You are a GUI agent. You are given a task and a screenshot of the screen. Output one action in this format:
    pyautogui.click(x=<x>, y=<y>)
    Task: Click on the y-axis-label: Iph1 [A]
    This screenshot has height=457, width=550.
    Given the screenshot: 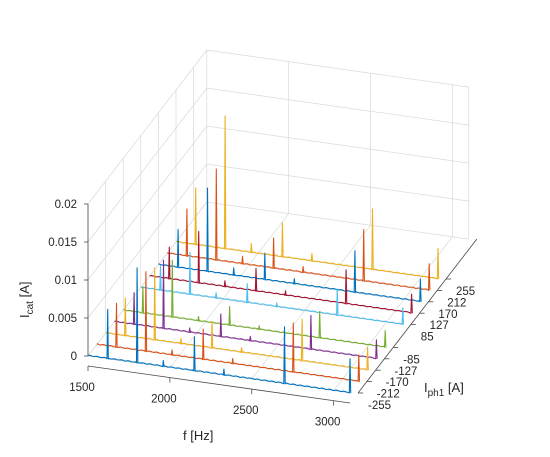 What is the action you would take?
    pyautogui.click(x=444, y=389)
    